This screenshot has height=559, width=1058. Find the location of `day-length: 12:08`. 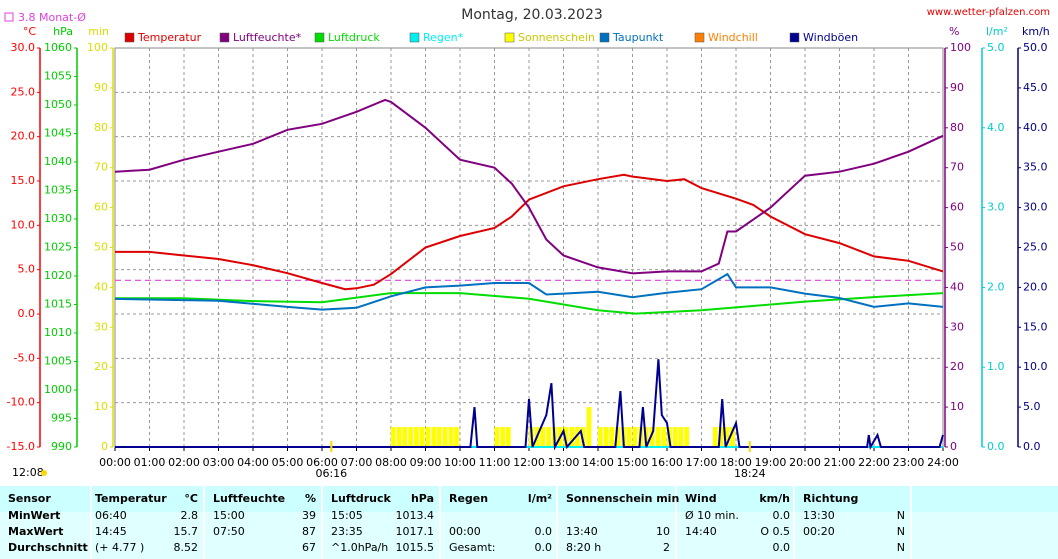

day-length: 12:08 is located at coordinates (28, 472).